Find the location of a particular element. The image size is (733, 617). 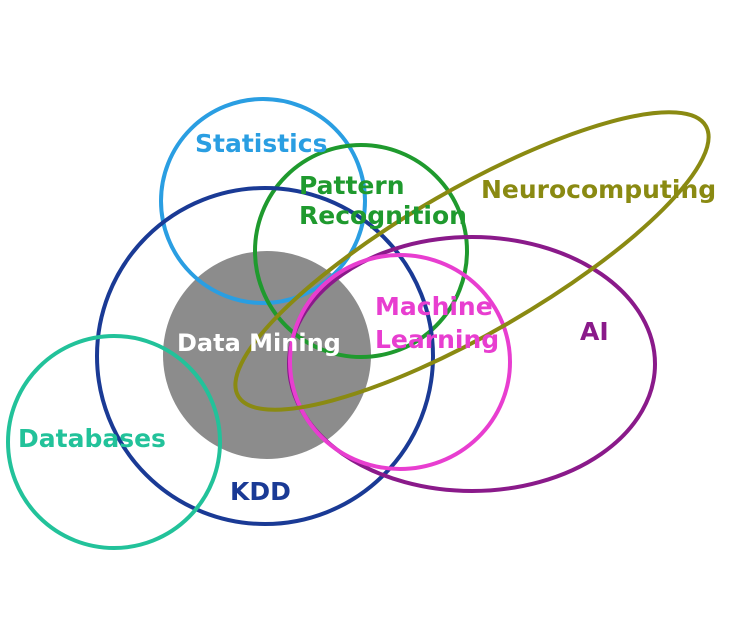

databases-label: Databases is located at coordinates (92, 438).